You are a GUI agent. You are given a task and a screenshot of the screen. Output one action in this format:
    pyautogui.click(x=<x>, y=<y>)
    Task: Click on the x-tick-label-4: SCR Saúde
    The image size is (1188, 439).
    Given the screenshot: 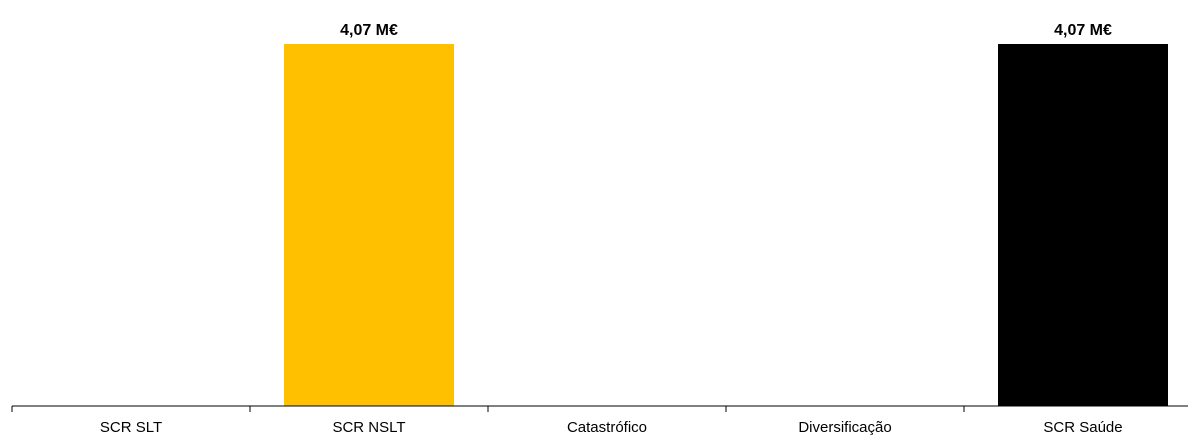 What is the action you would take?
    pyautogui.click(x=1082, y=427)
    